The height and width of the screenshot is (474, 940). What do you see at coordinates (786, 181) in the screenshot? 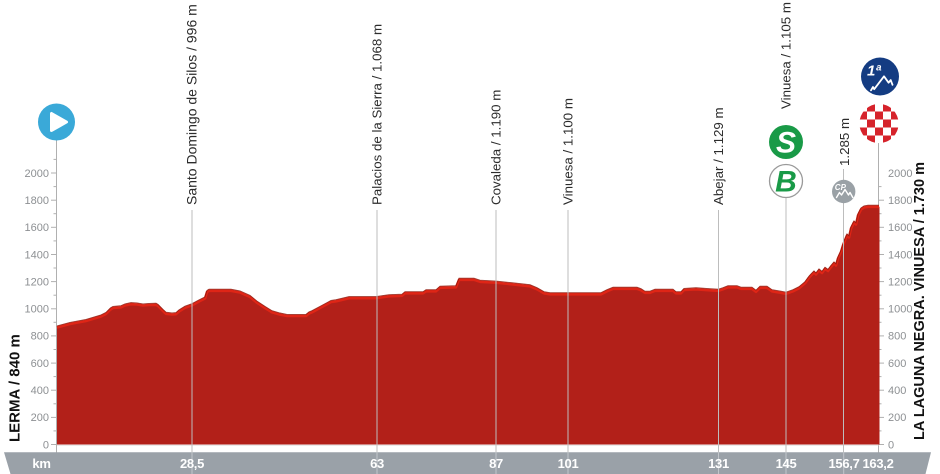
I see `svg-text: B` at bounding box center [786, 181].